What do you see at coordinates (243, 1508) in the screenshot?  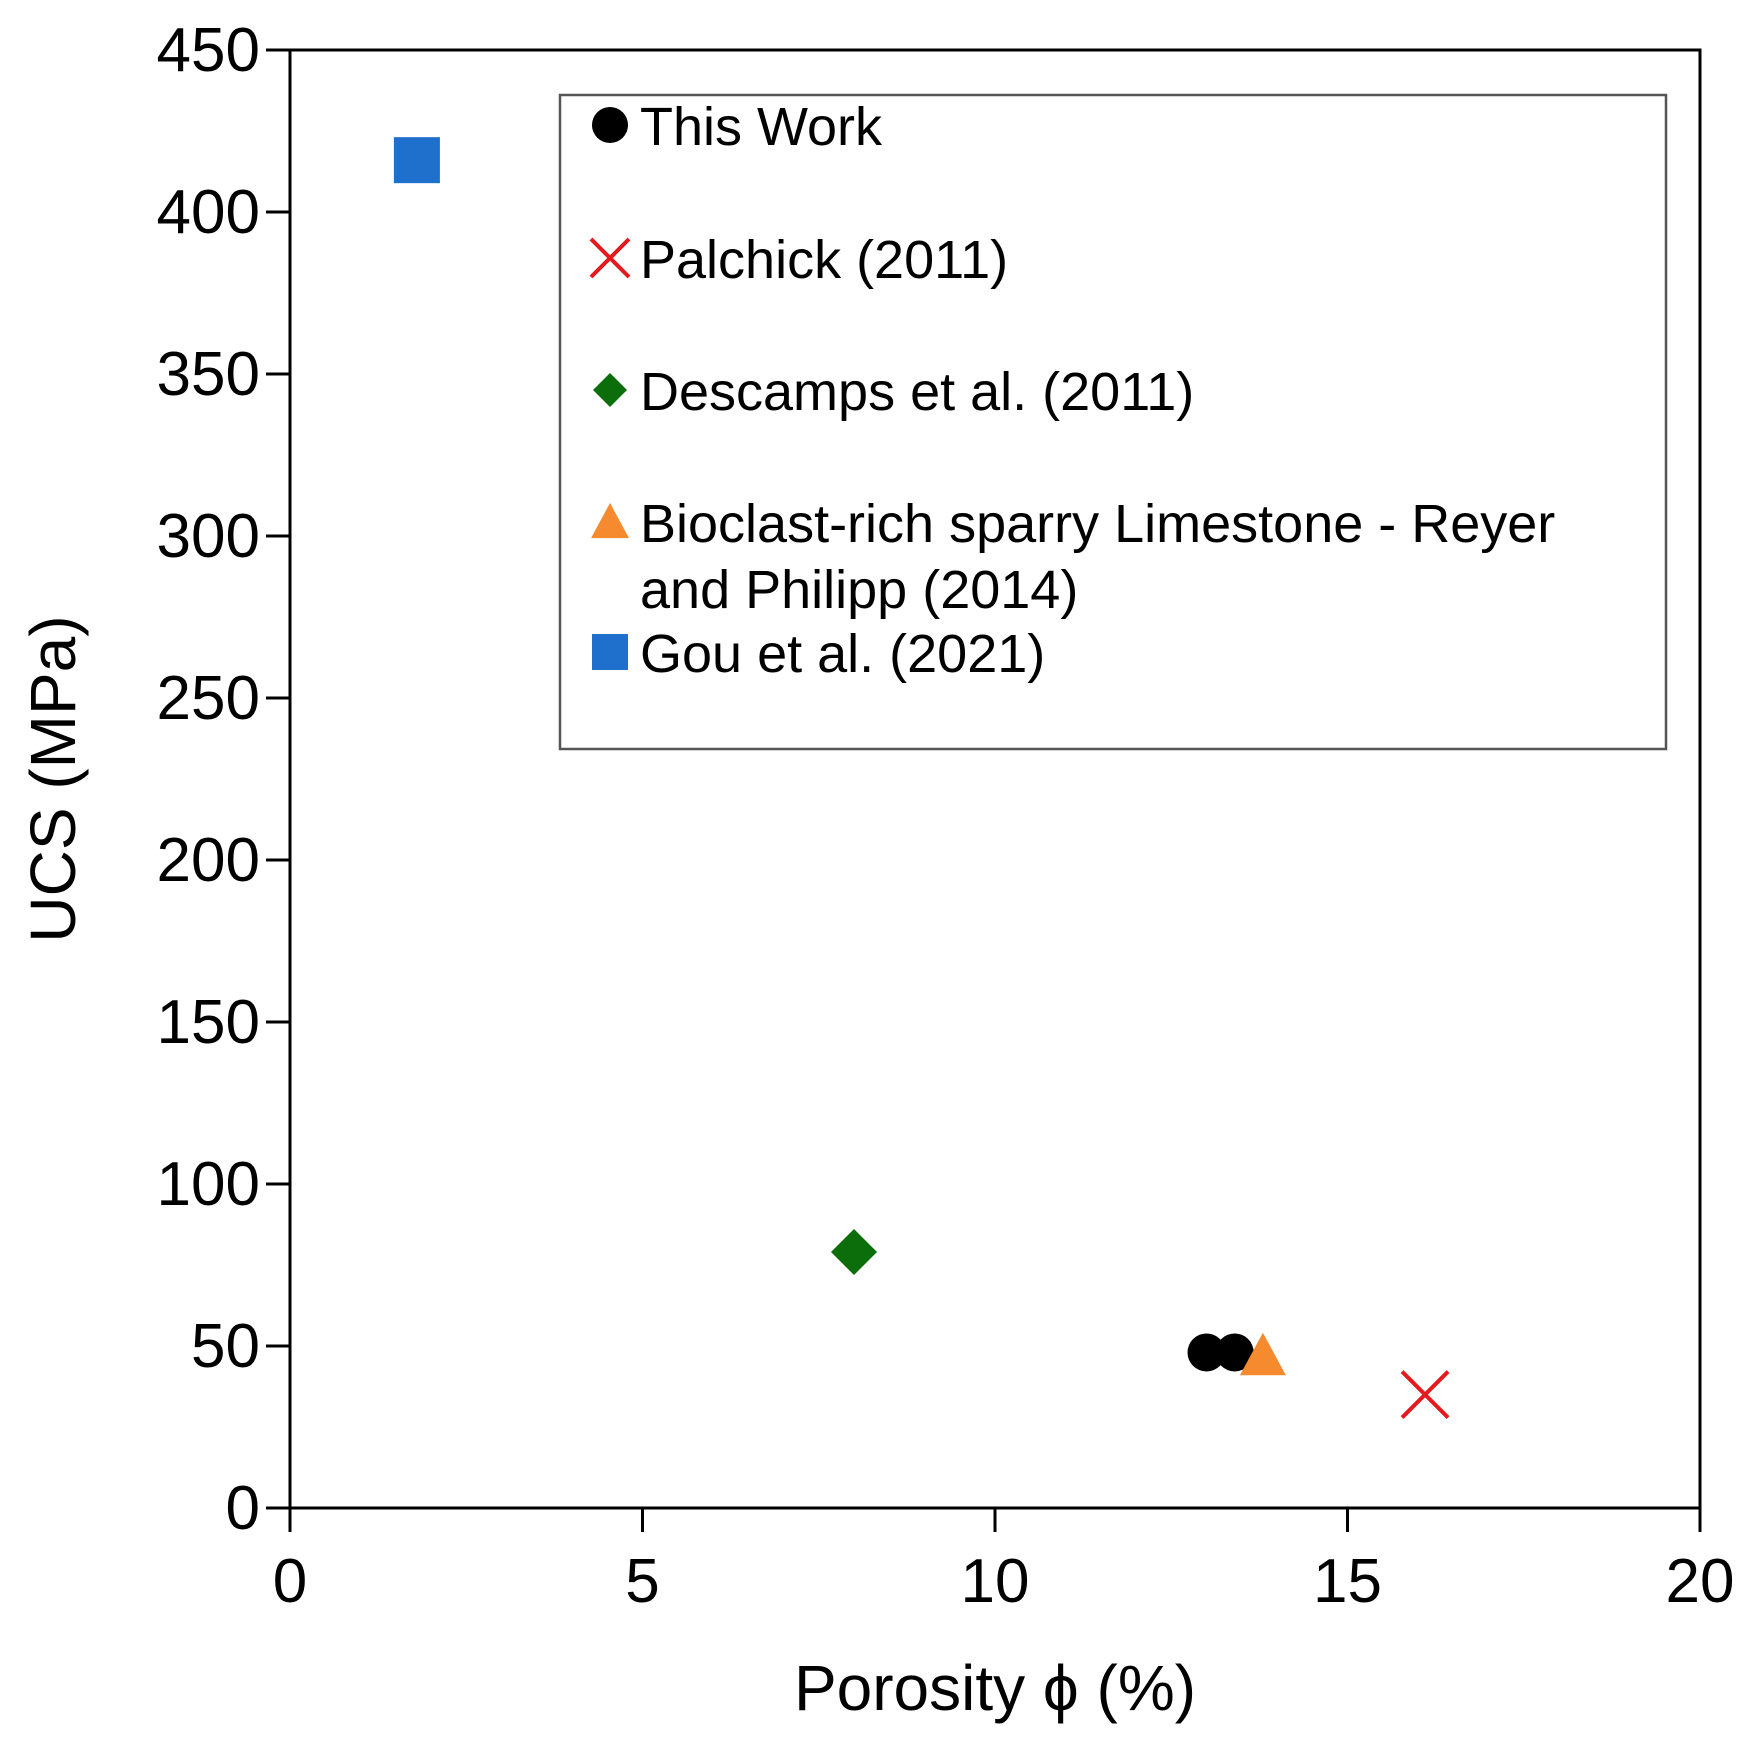 I see `y-tick-label: 0` at bounding box center [243, 1508].